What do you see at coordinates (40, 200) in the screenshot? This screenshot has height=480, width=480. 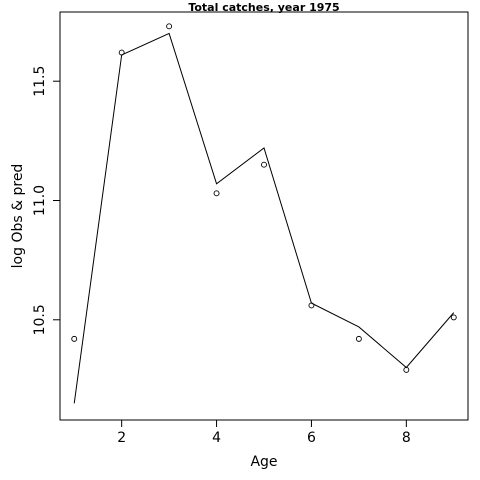 I see `y-tick-label-1: 11.0` at bounding box center [40, 200].